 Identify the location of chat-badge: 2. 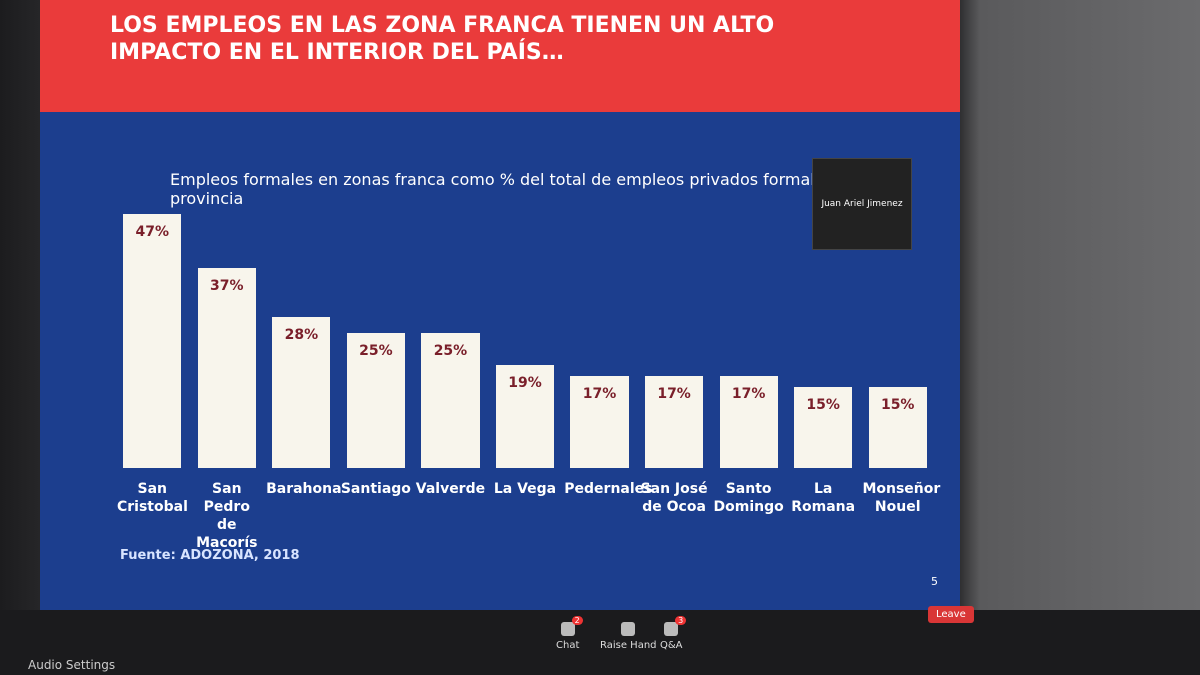
(577, 620).